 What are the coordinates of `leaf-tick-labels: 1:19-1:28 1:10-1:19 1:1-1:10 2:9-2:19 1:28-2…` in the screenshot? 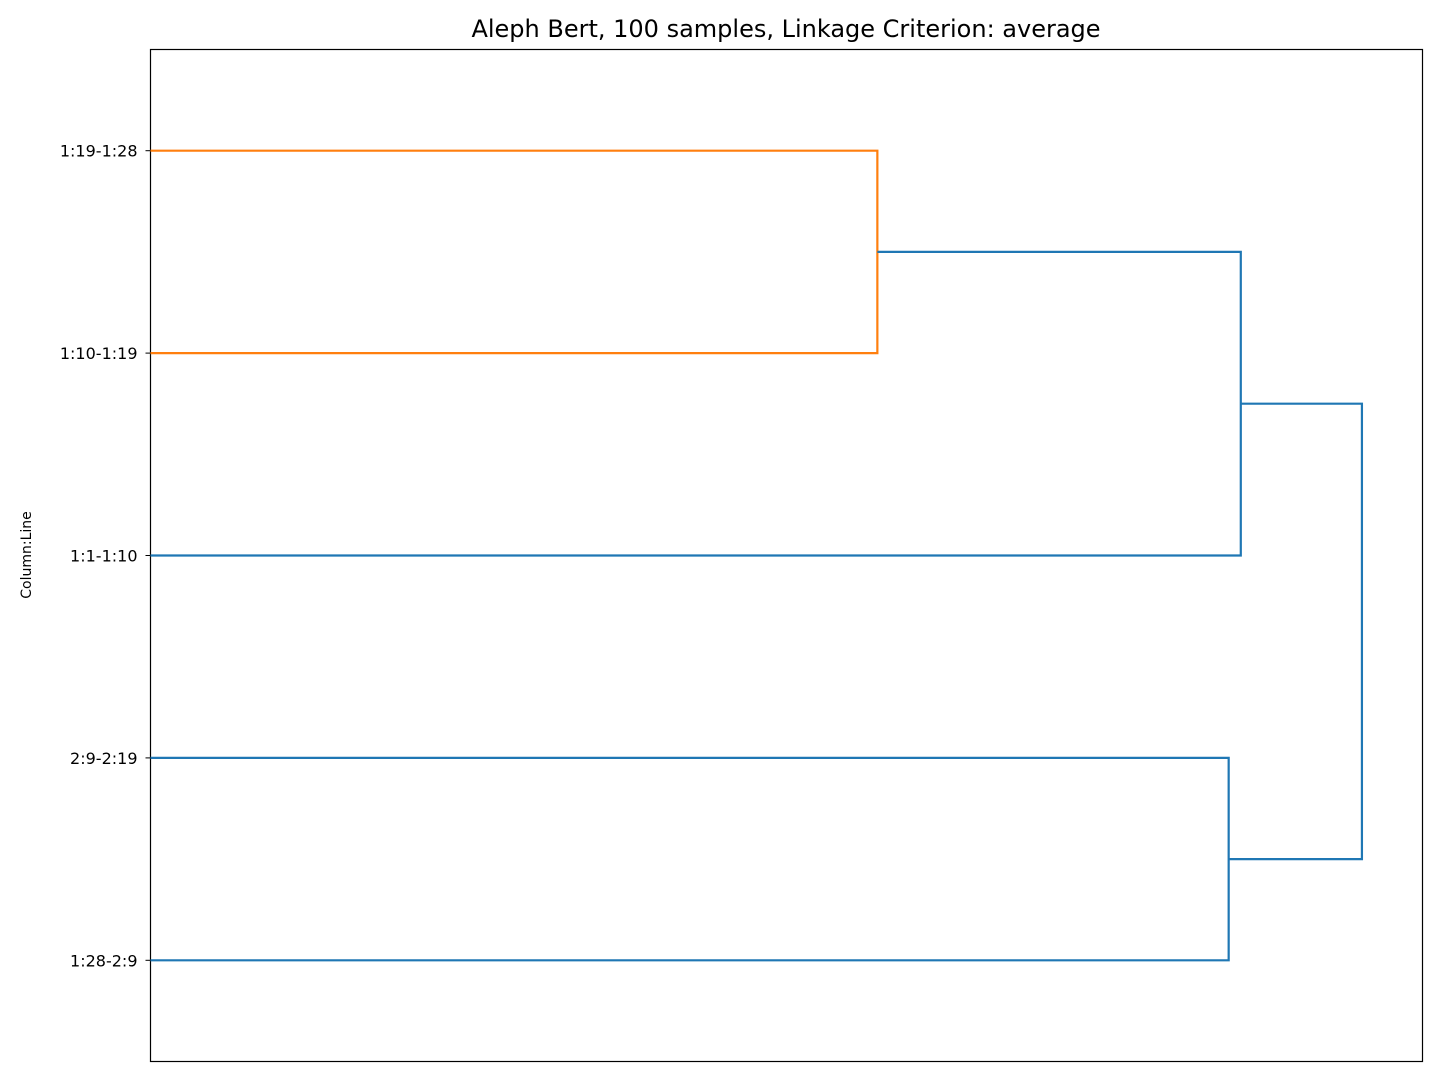 It's located at (105, 556).